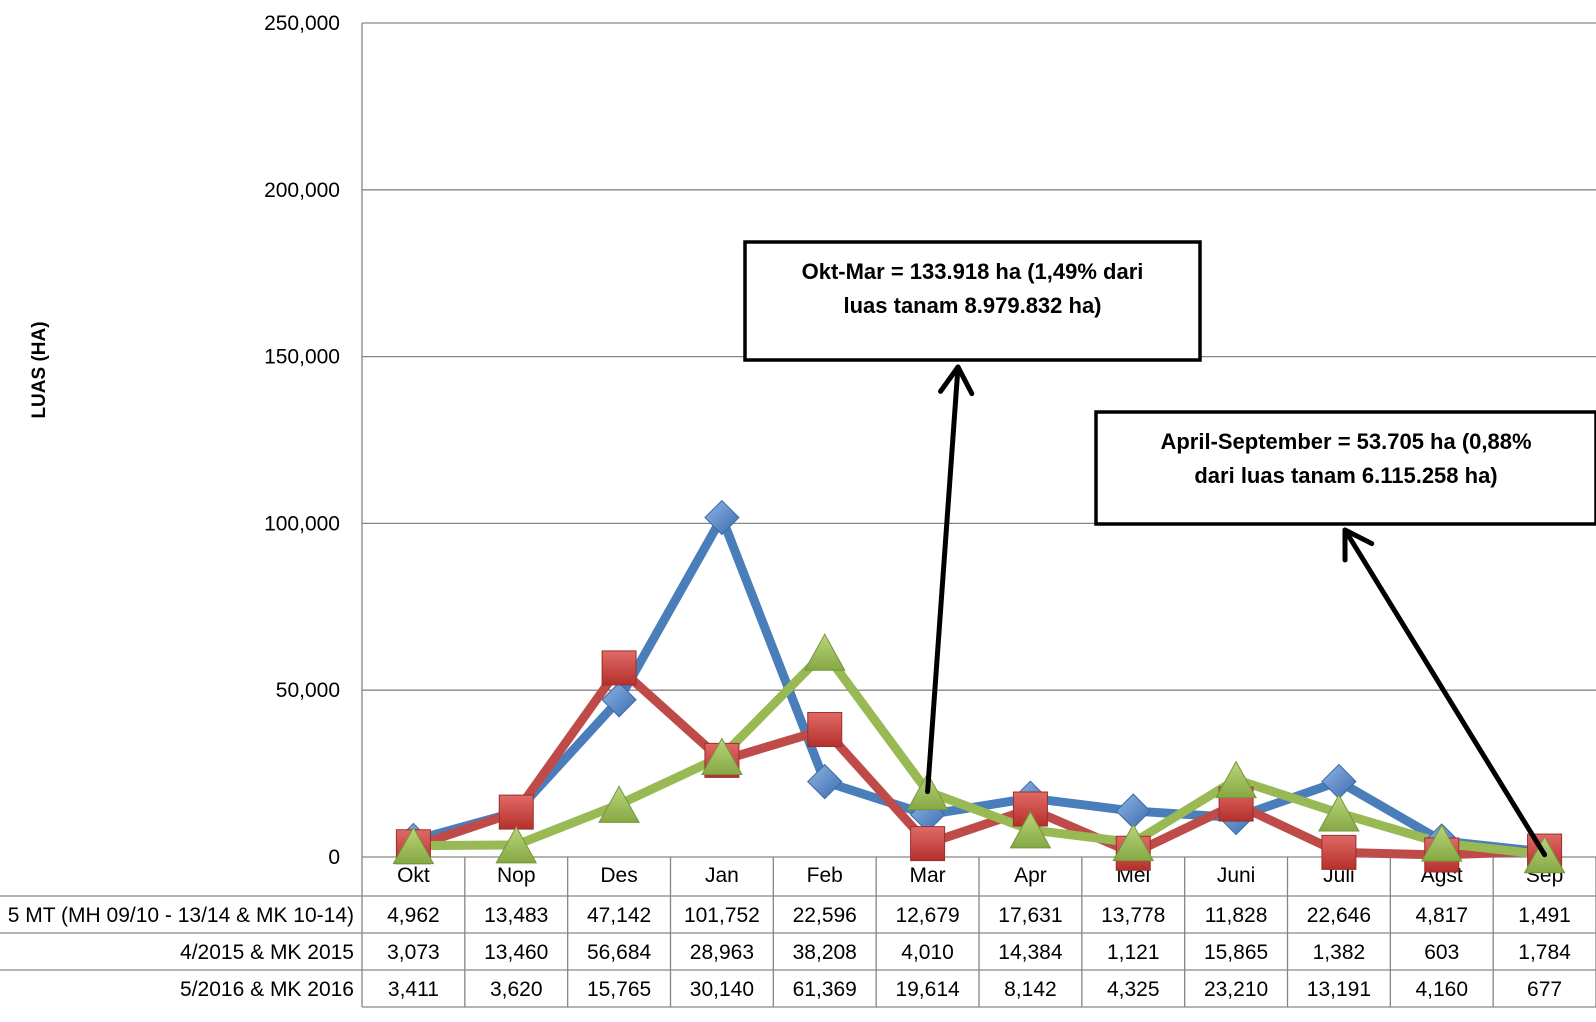  I want to click on x-category-label: Nop, so click(516, 875).